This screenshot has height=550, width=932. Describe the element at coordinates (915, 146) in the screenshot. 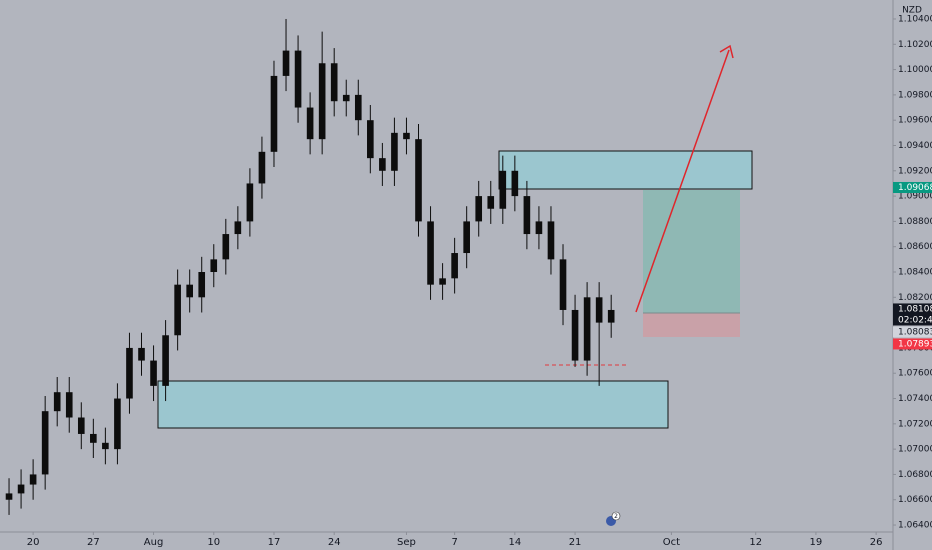

I see `y-tick-label: 1.09400` at that location.